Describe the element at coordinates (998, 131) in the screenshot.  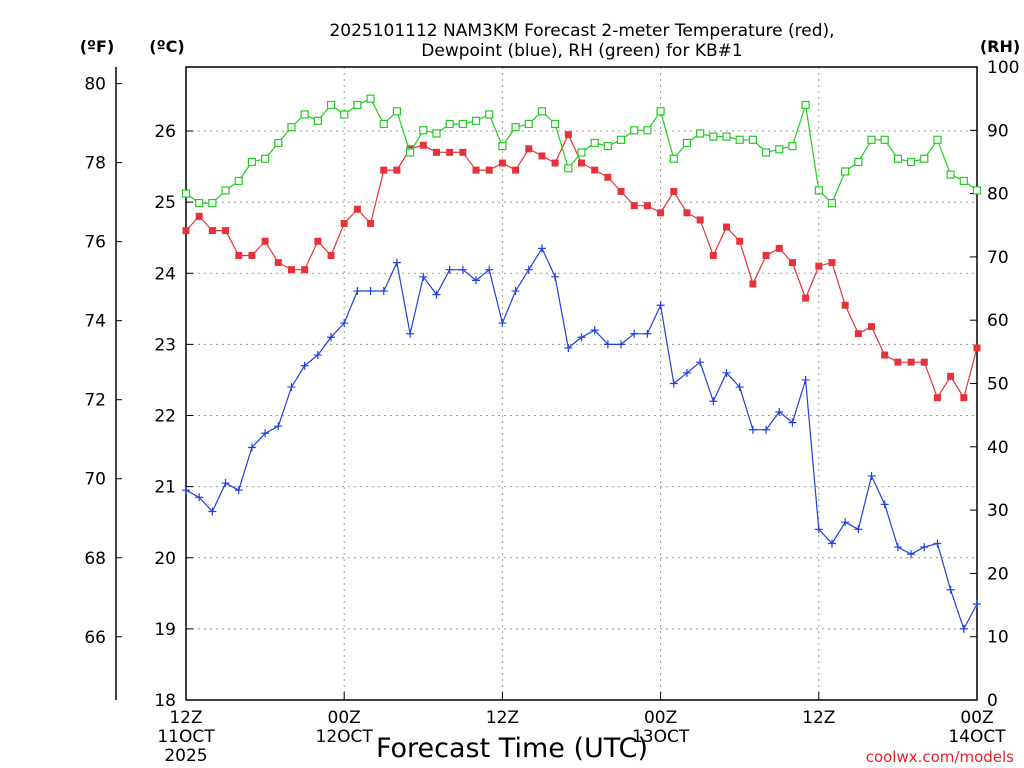
I see `rh-tick-label: 90` at that location.